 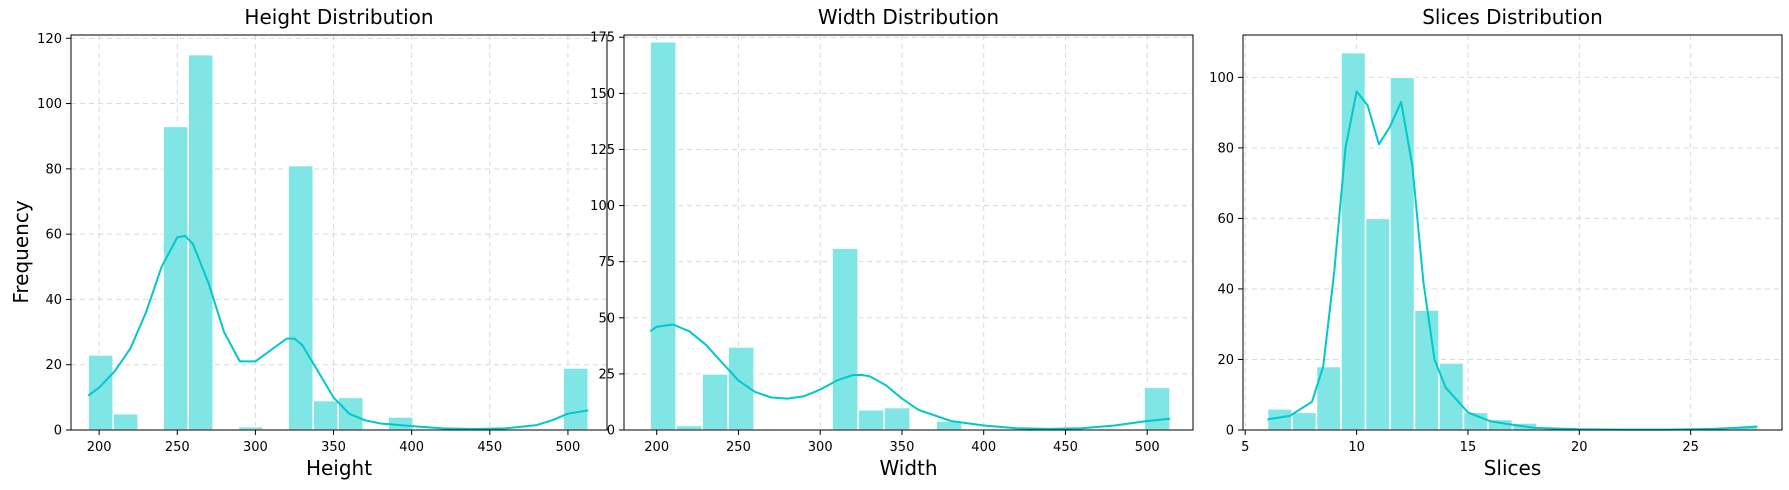 What do you see at coordinates (606, 262) in the screenshot?
I see `y-tick-label: 75` at bounding box center [606, 262].